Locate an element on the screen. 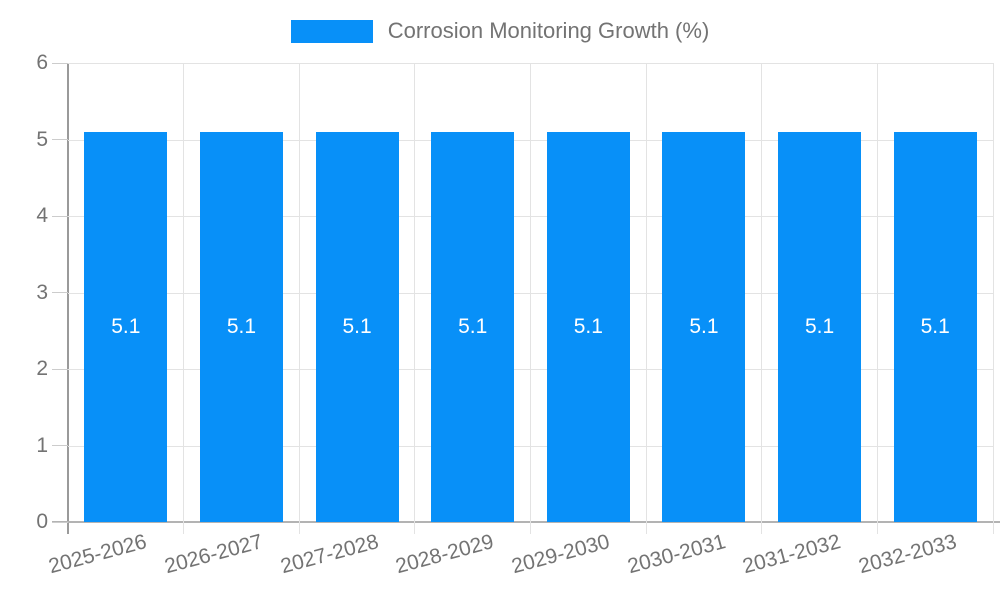  x-axis-tick-label: 2025-2026 is located at coordinates (98, 554).